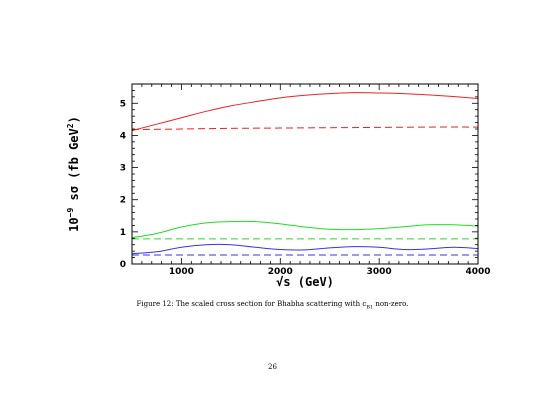 This screenshot has width=545, height=409. What do you see at coordinates (123, 104) in the screenshot?
I see `y-tick-label: 5` at bounding box center [123, 104].